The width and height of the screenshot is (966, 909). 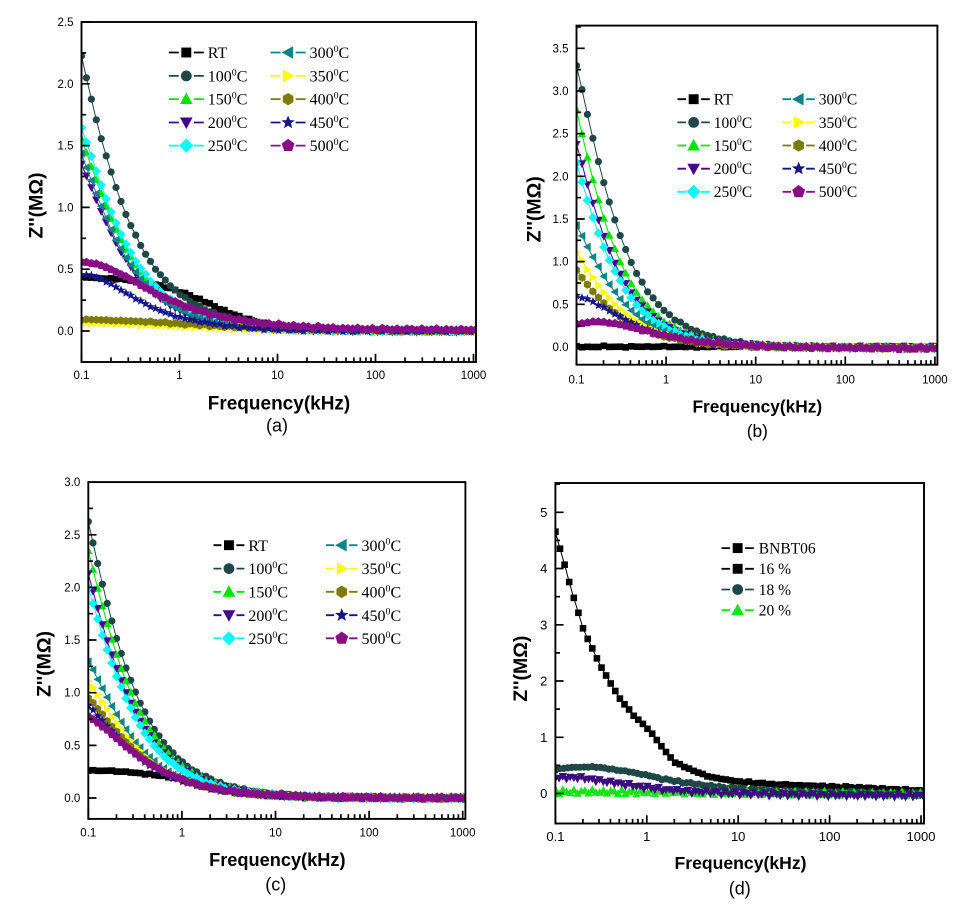 I want to click on svg-text: 20 %, so click(x=775, y=611).